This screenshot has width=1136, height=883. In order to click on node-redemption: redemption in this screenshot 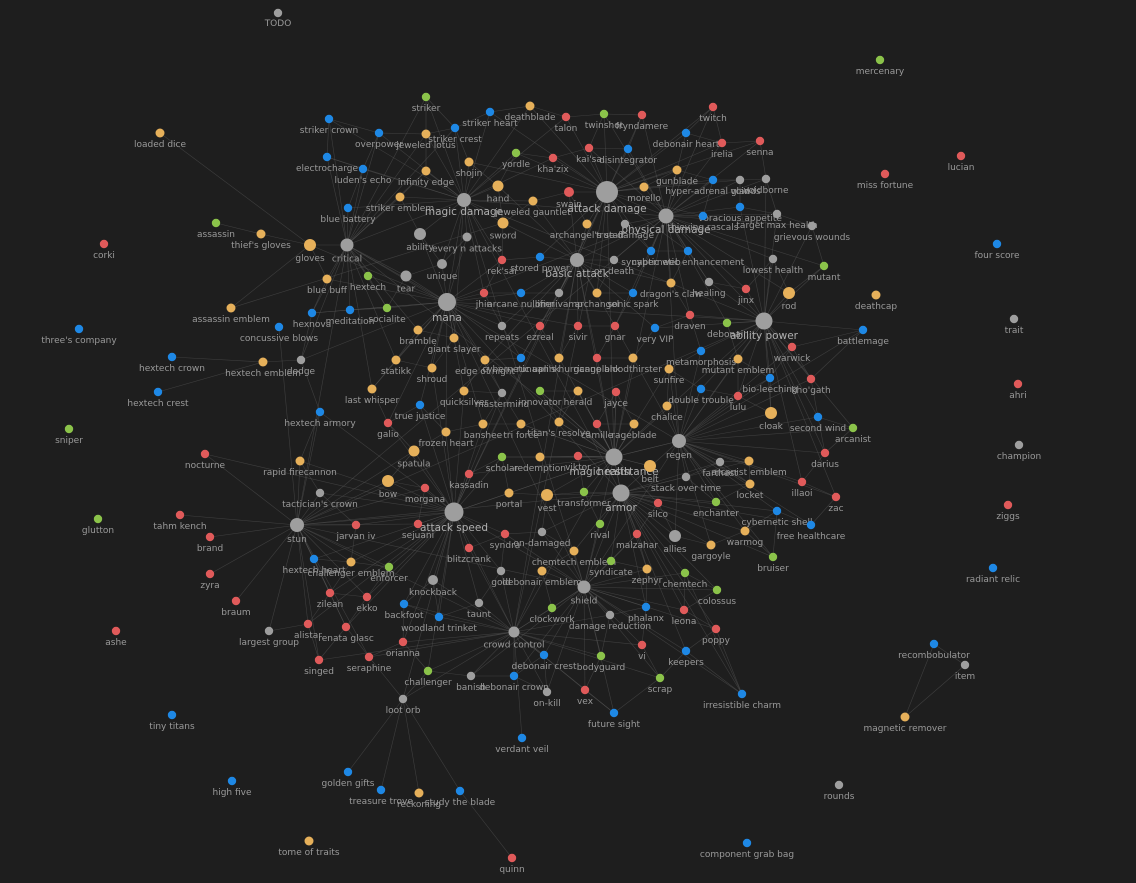, I will do `click(540, 463)`.